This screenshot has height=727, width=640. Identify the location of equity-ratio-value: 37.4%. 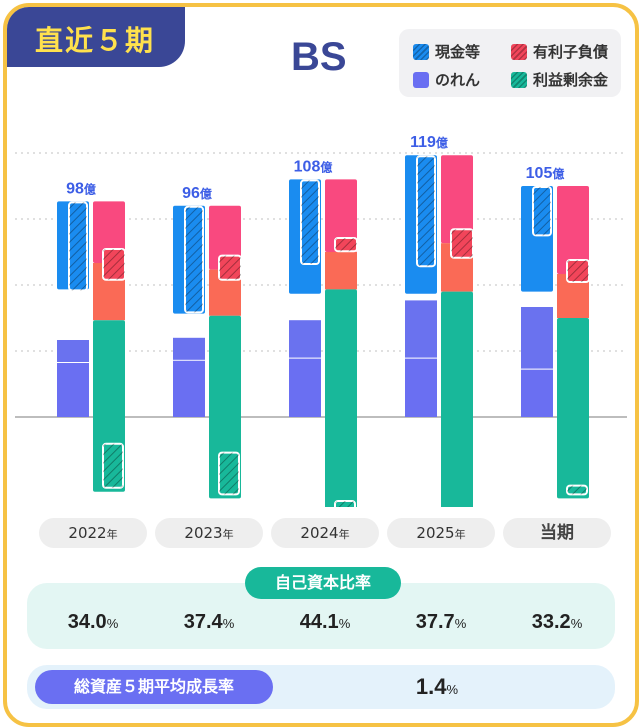
(209, 622).